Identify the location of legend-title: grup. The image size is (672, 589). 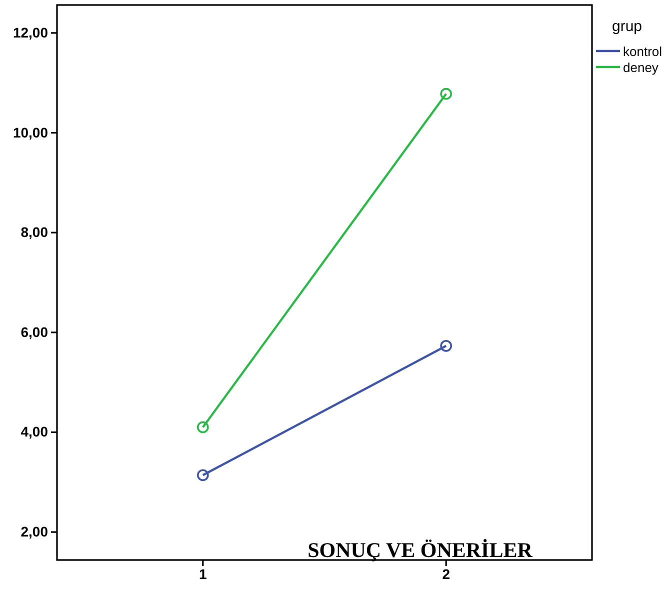
(627, 26).